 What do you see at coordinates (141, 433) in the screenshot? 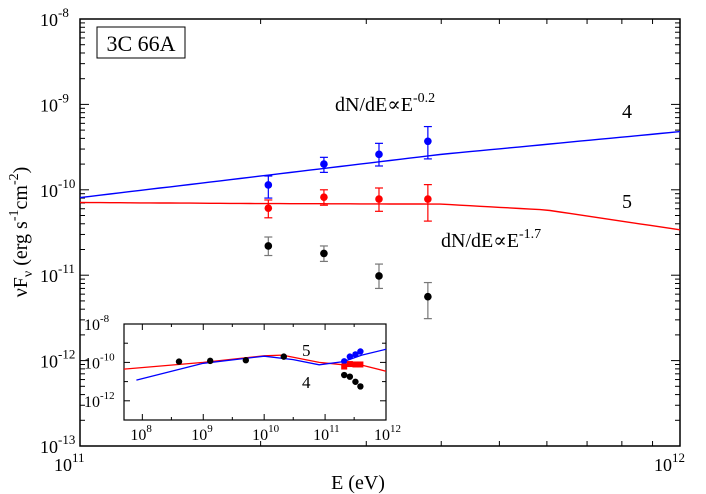
I see `svg-text: 10⁸` at bounding box center [141, 433].